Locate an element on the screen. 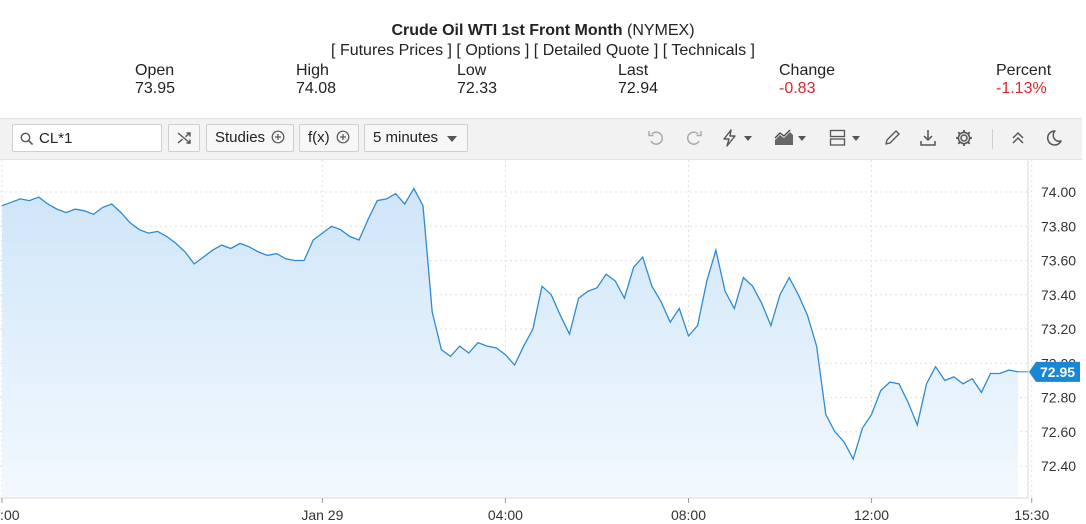 This screenshot has width=1086, height=524. link-options: Options is located at coordinates (493, 50).